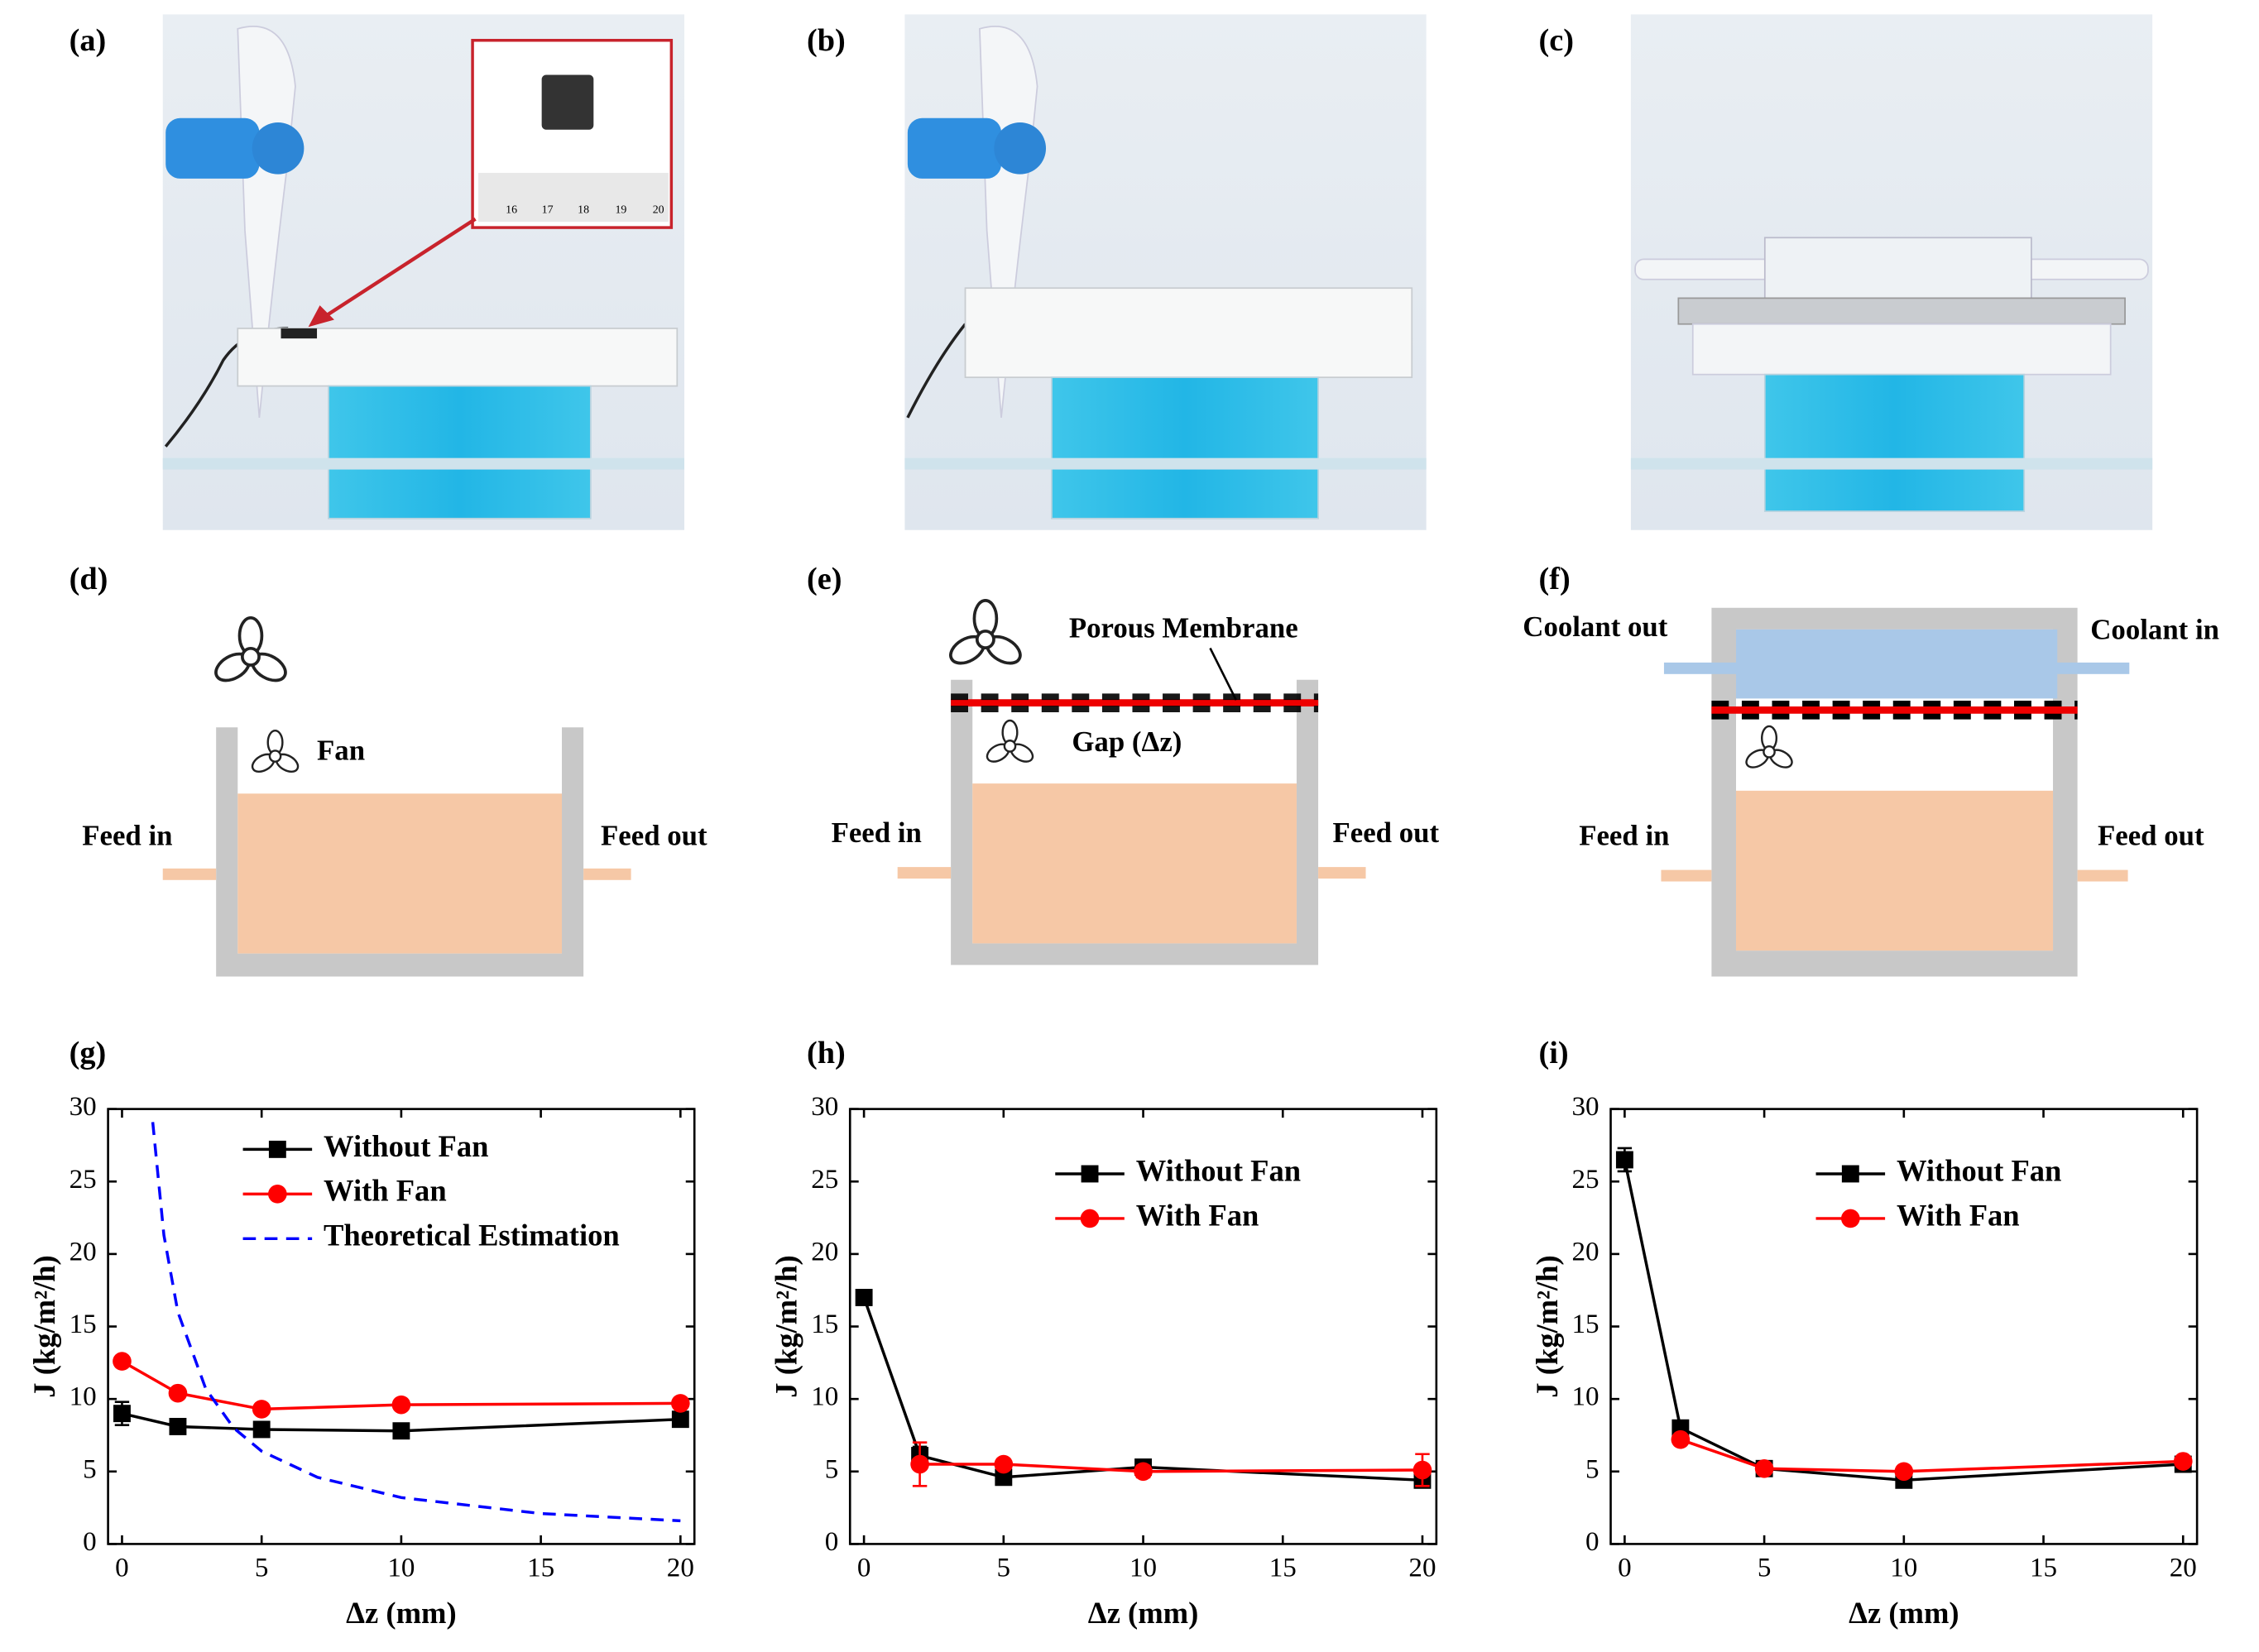 This screenshot has height=1652, width=2259. I want to click on coolant, so click(1896, 664).